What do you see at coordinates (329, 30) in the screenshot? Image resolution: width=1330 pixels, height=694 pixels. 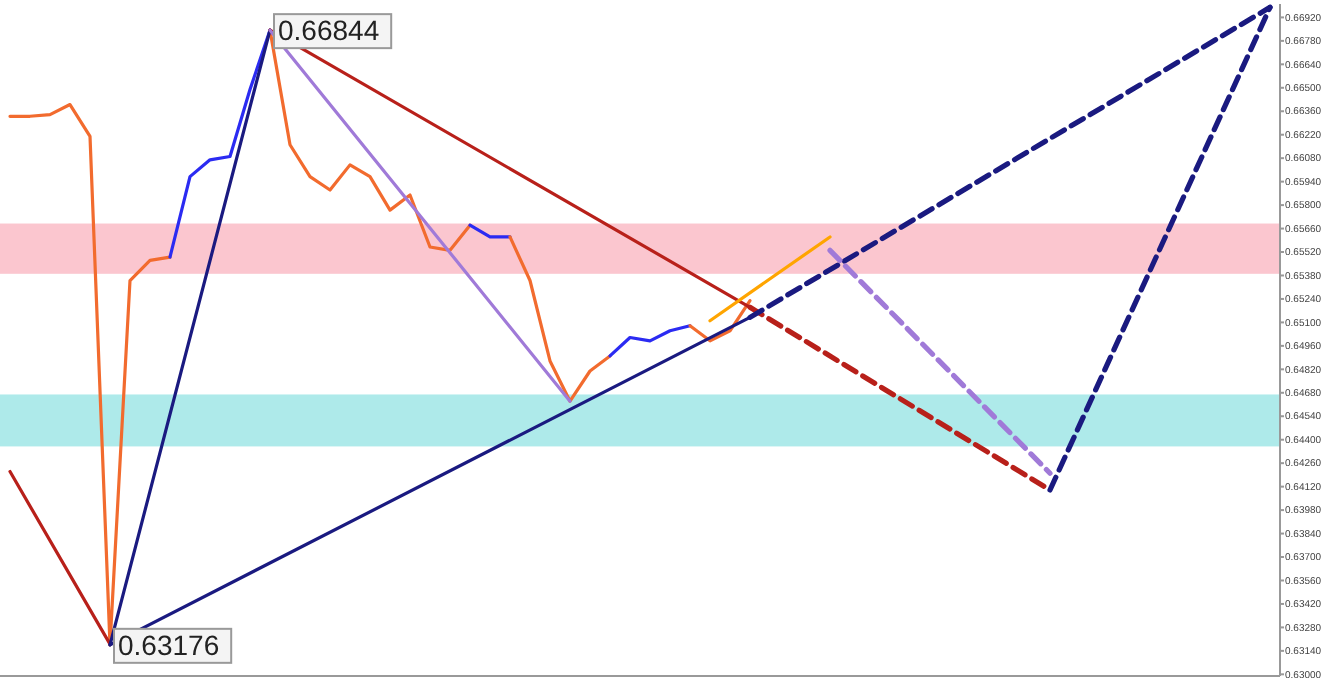 I see `annotation: 0.66844` at bounding box center [329, 30].